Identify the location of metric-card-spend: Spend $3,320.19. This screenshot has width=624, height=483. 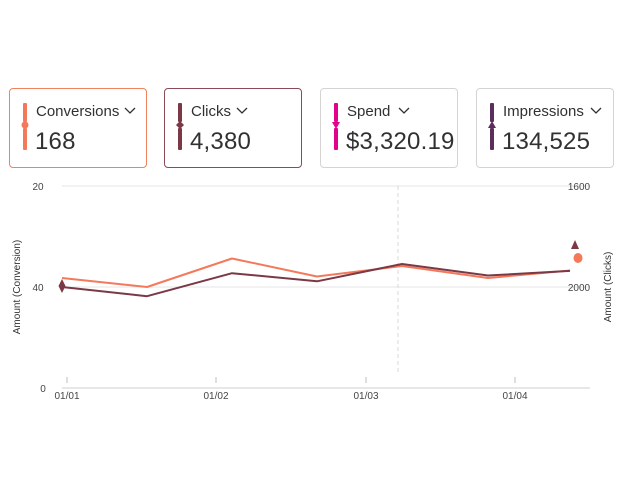
(389, 128).